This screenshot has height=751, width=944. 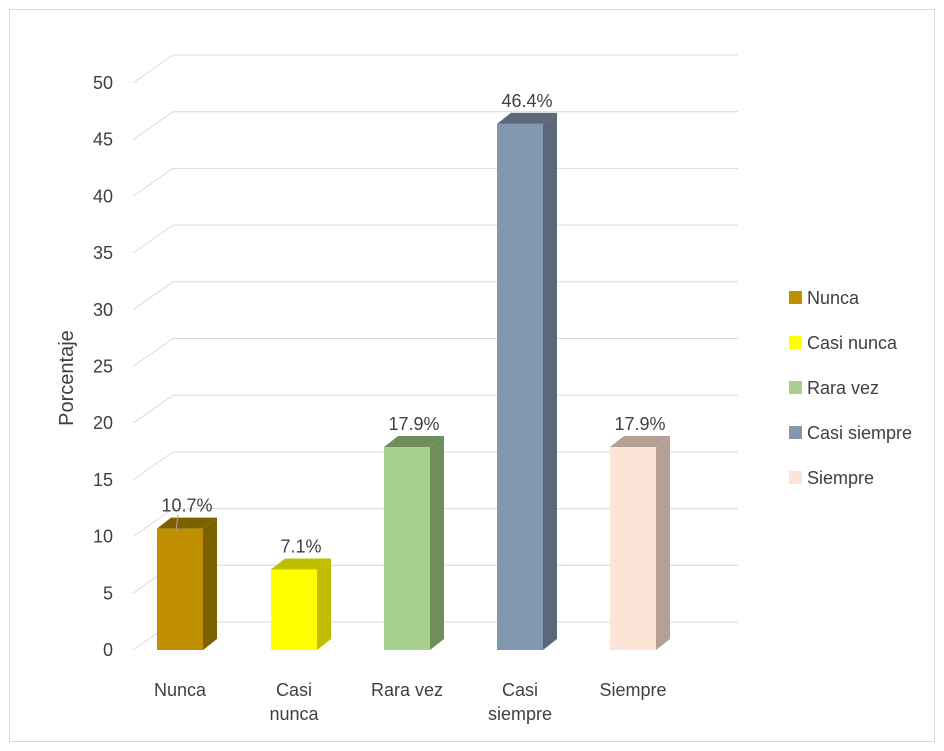 I want to click on y-tick-label: 40, so click(x=103, y=196).